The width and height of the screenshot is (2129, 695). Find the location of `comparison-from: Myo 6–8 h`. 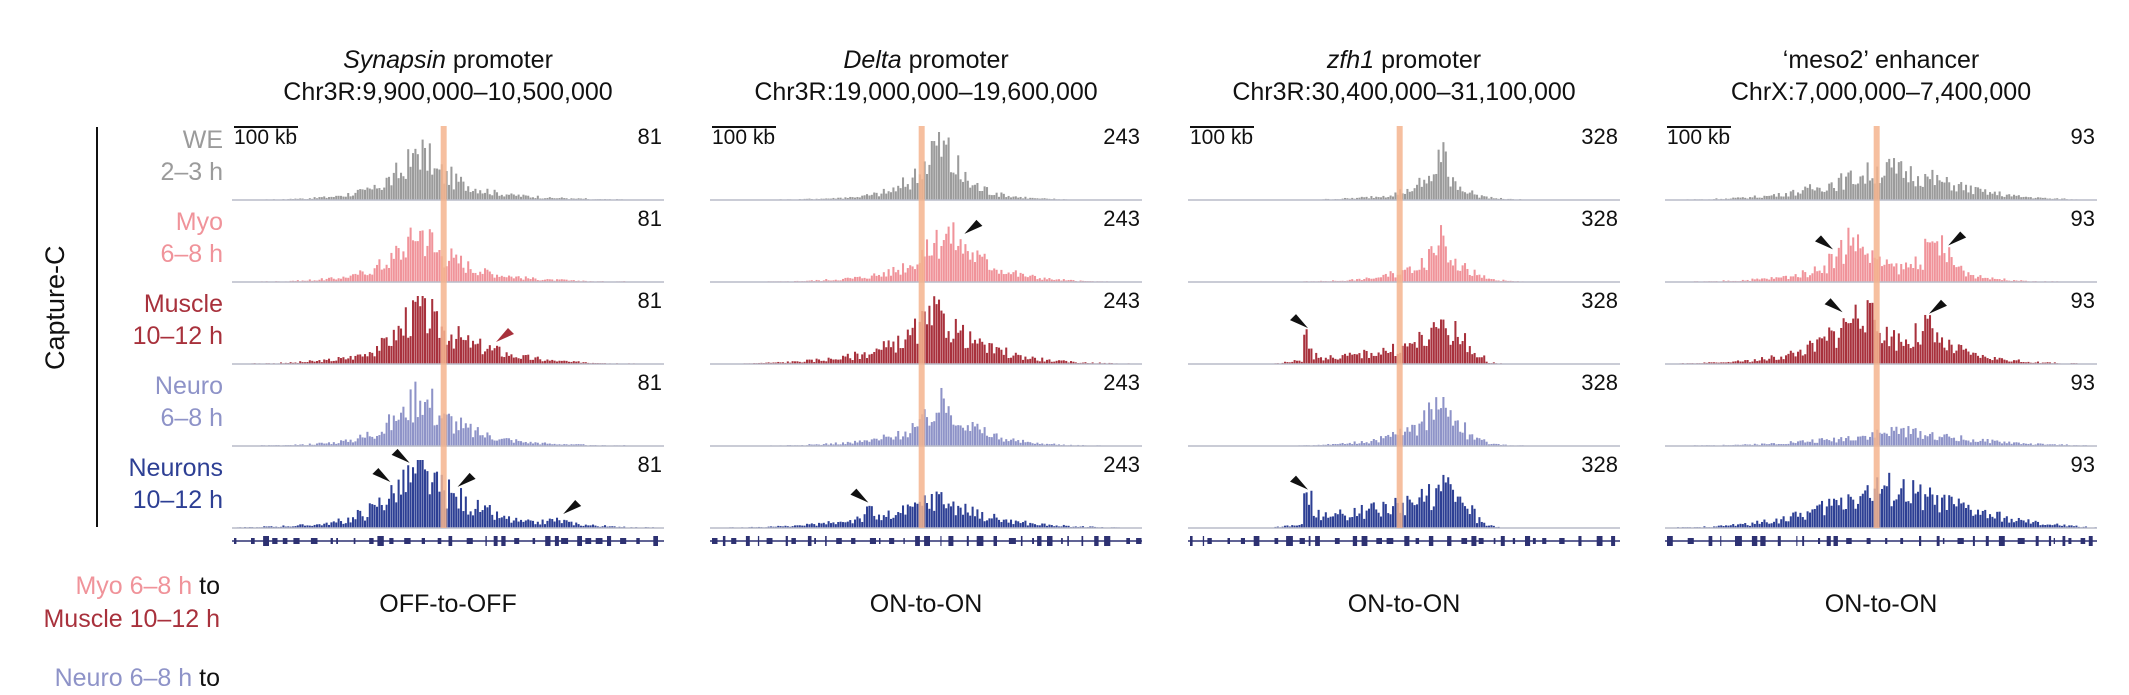

comparison-from: Myo 6–8 h is located at coordinates (134, 586).